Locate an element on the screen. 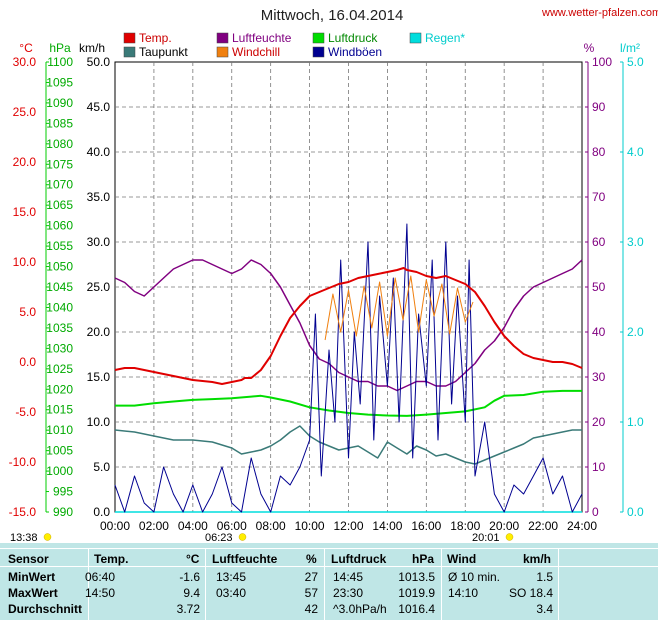  header-sensor: Sensor is located at coordinates (28, 559).